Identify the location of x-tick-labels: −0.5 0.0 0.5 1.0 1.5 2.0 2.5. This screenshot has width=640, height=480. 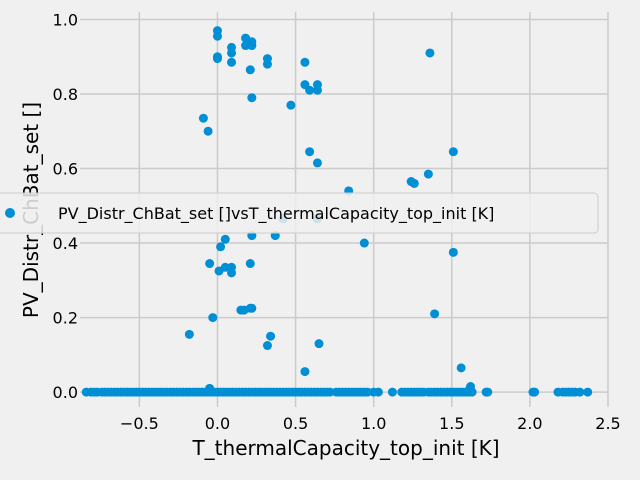
(370, 423).